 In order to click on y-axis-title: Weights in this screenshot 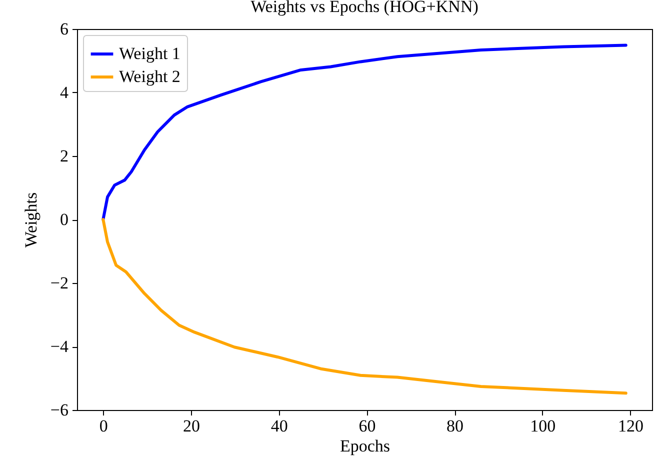, I will do `click(30, 220)`.